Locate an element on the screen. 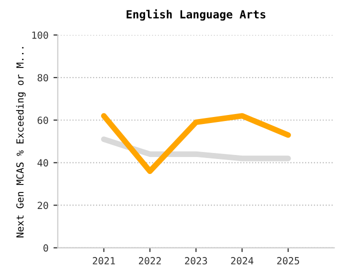 This screenshot has width=350, height=280. y-tick-label: 0 is located at coordinates (46, 248).